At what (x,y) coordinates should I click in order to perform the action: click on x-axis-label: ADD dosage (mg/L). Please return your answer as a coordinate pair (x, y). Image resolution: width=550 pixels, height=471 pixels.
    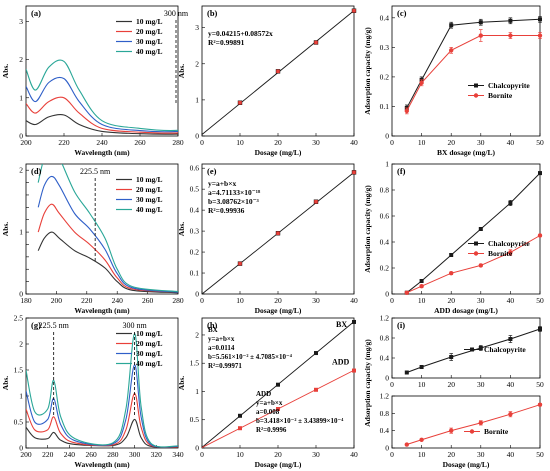
    Looking at the image, I should click on (466, 310).